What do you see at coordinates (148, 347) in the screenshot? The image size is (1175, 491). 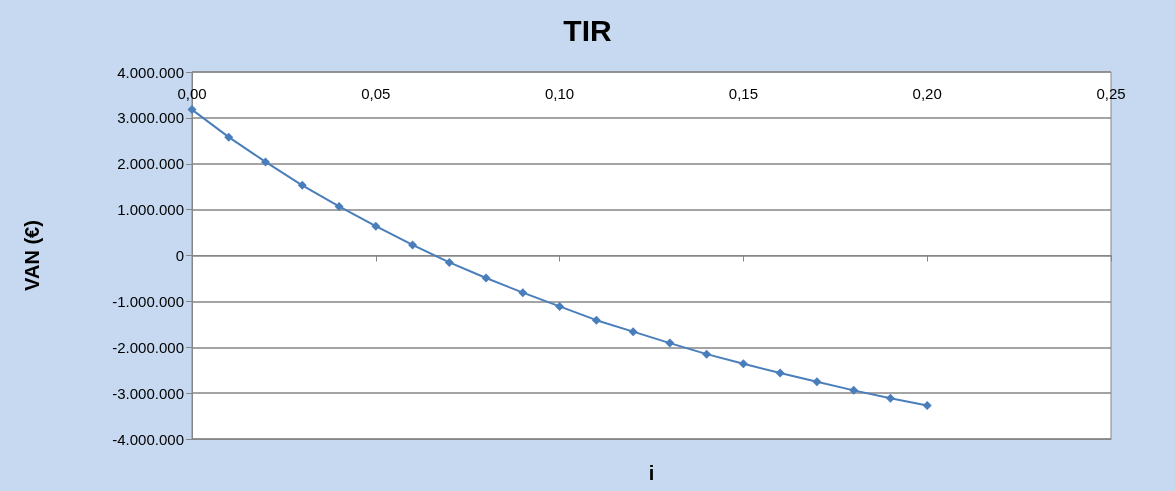 I see `y-tick-label: -2.000.000` at bounding box center [148, 347].